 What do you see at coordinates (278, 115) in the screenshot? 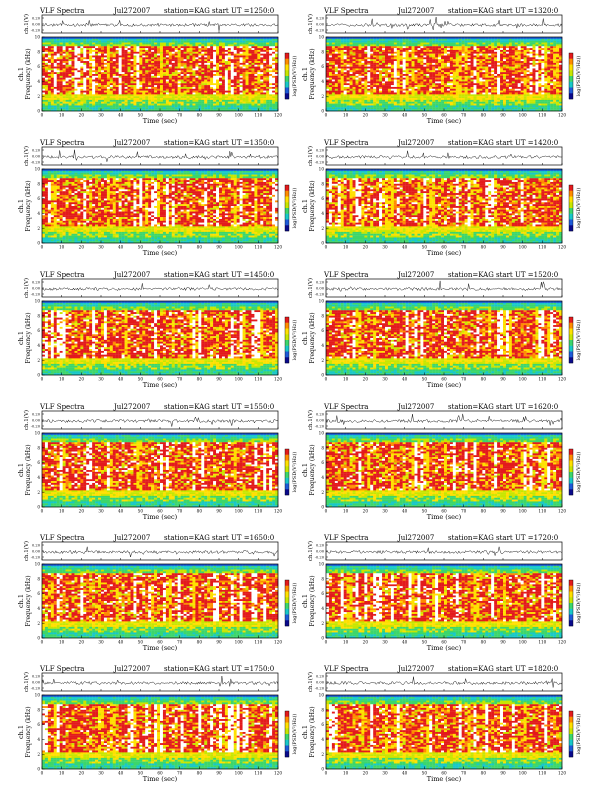
I see `x-tick-label: 120` at bounding box center [278, 115].